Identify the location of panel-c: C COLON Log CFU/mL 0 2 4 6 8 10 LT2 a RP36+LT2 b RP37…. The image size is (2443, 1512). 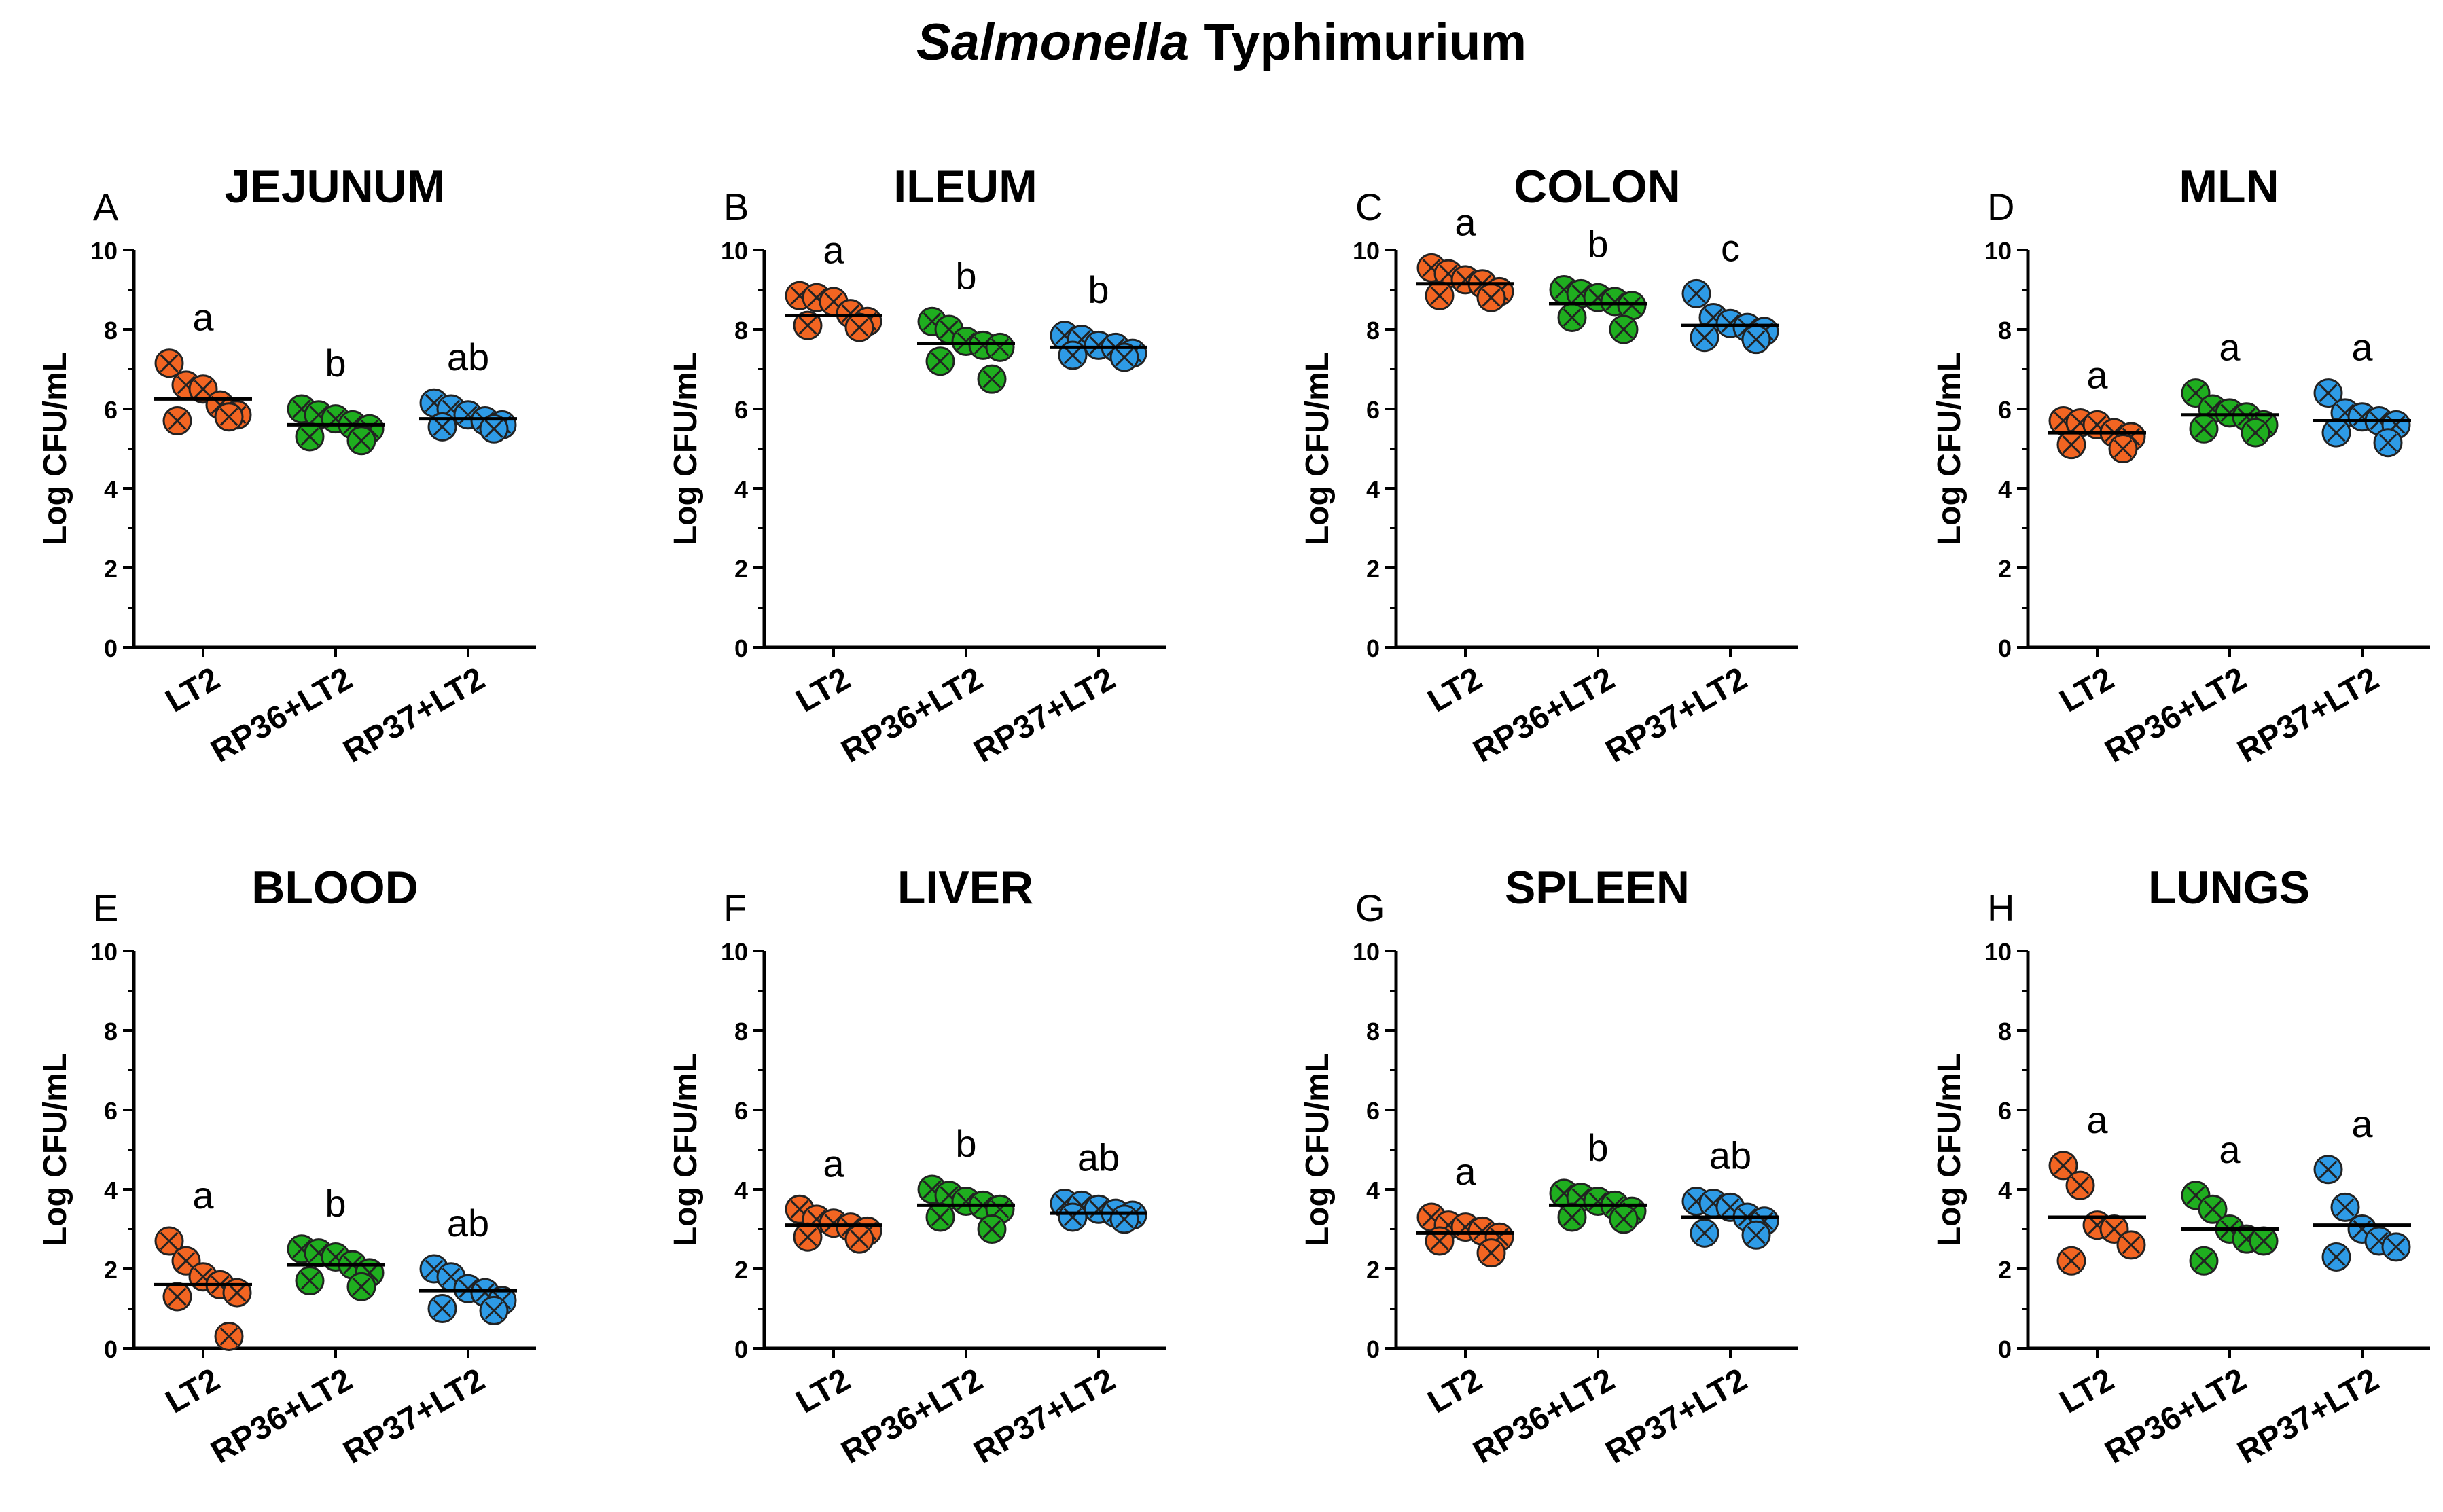
(1549, 465).